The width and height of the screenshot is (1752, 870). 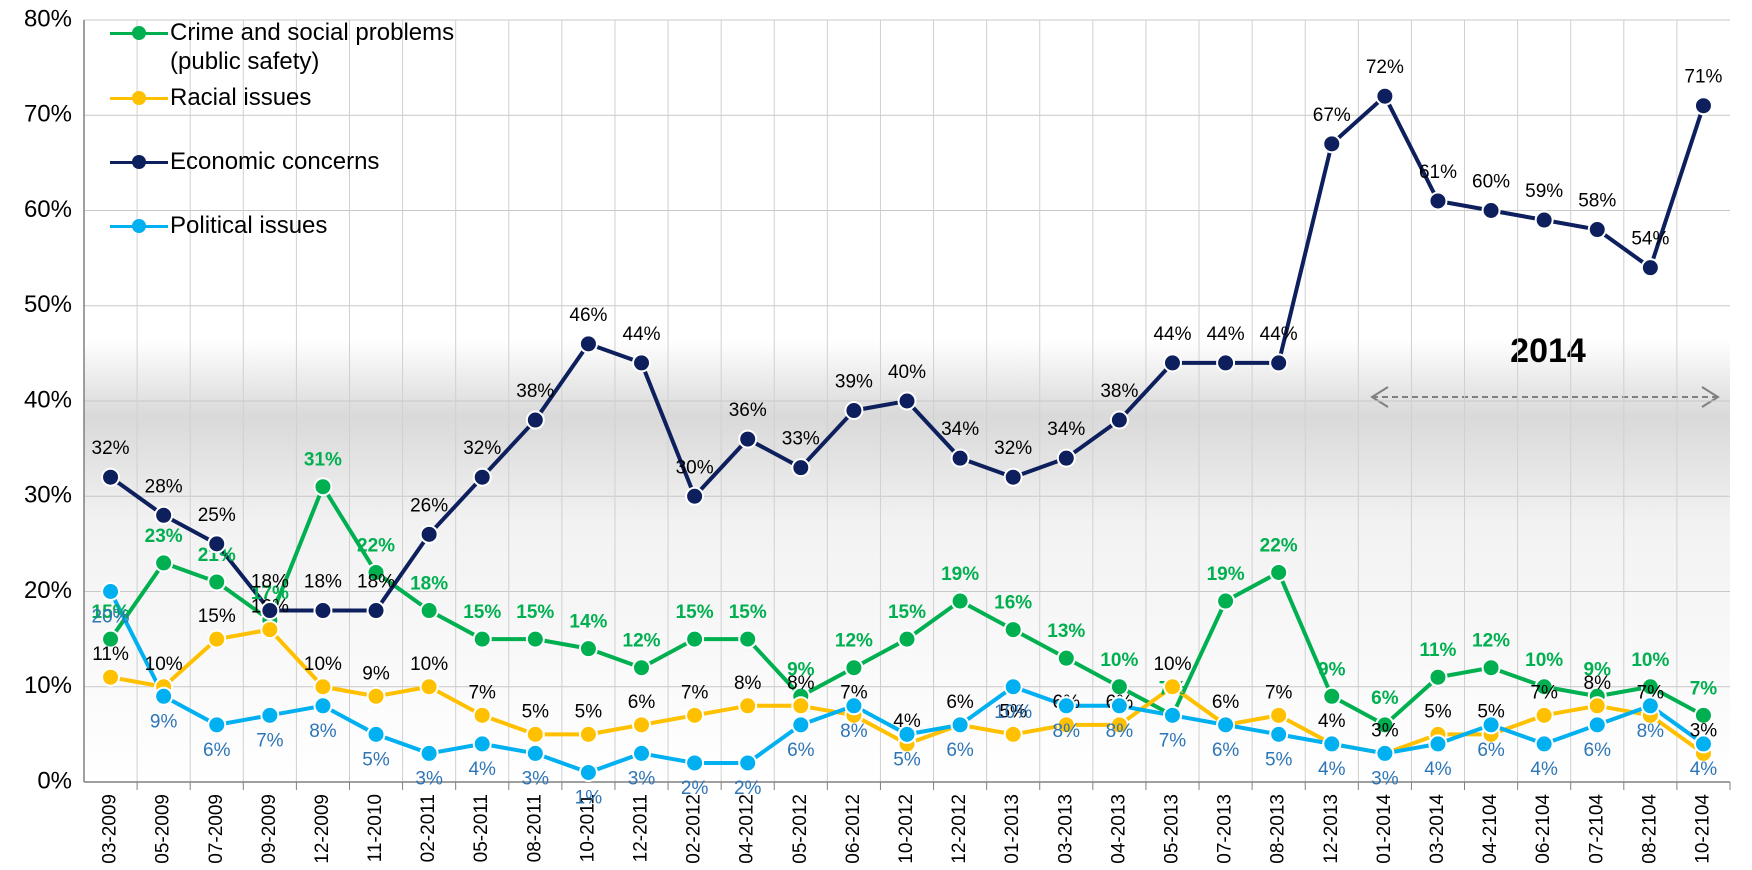 What do you see at coordinates (48, 209) in the screenshot?
I see `y-tick-label: 60%` at bounding box center [48, 209].